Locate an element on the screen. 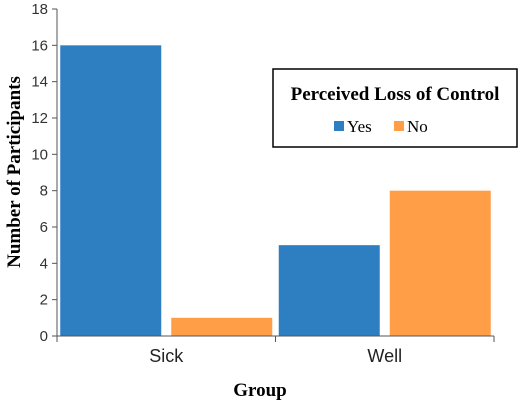 The width and height of the screenshot is (526, 404). y-tick-label-0: 0 is located at coordinates (44, 336).